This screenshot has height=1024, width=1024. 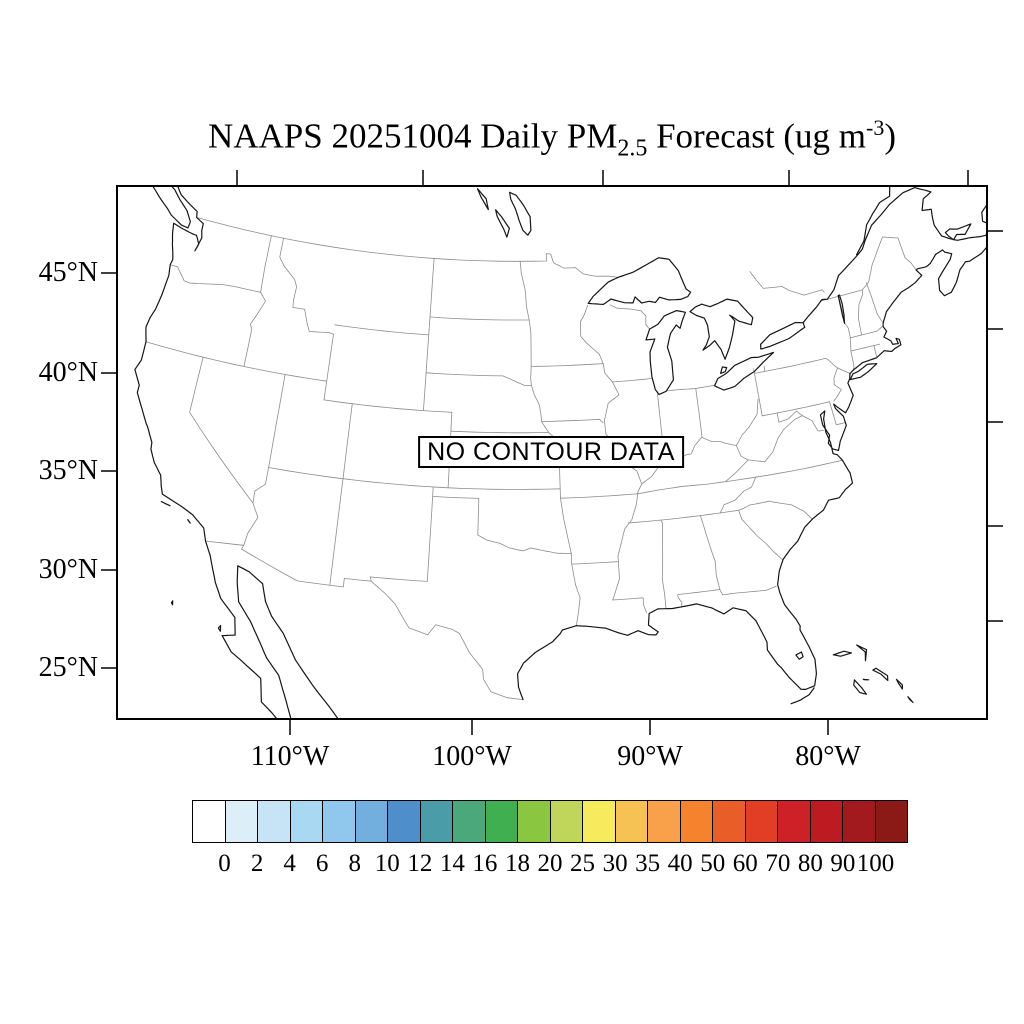 I want to click on longitude-tick-label: 80°W, so click(x=828, y=756).